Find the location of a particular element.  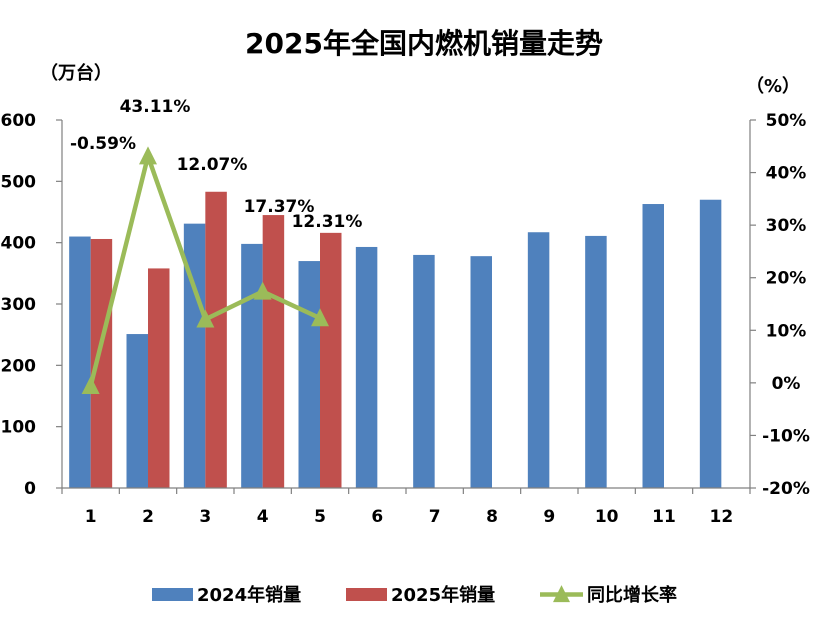

right-axis-title: （%） is located at coordinates (773, 86).